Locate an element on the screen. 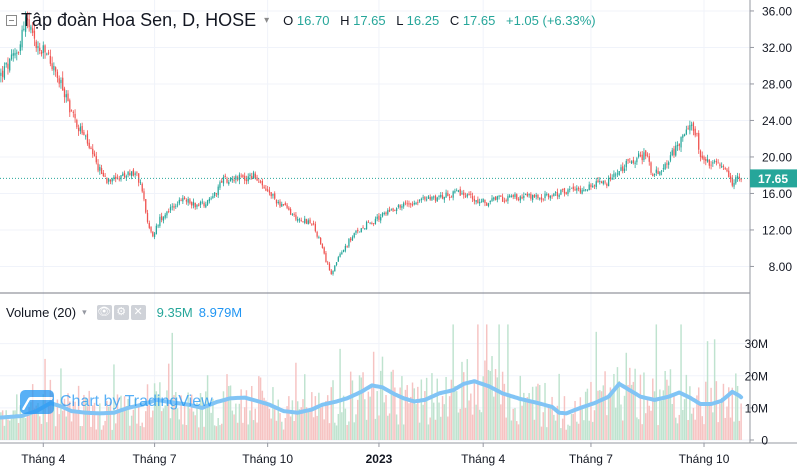 The image size is (797, 472). chevron-down-icon: ▾ is located at coordinates (267, 20).